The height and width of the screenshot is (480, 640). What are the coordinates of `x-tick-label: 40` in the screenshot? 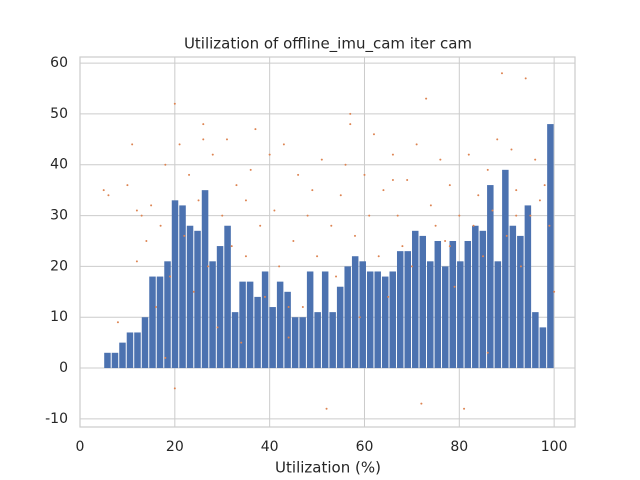 It's located at (270, 447).